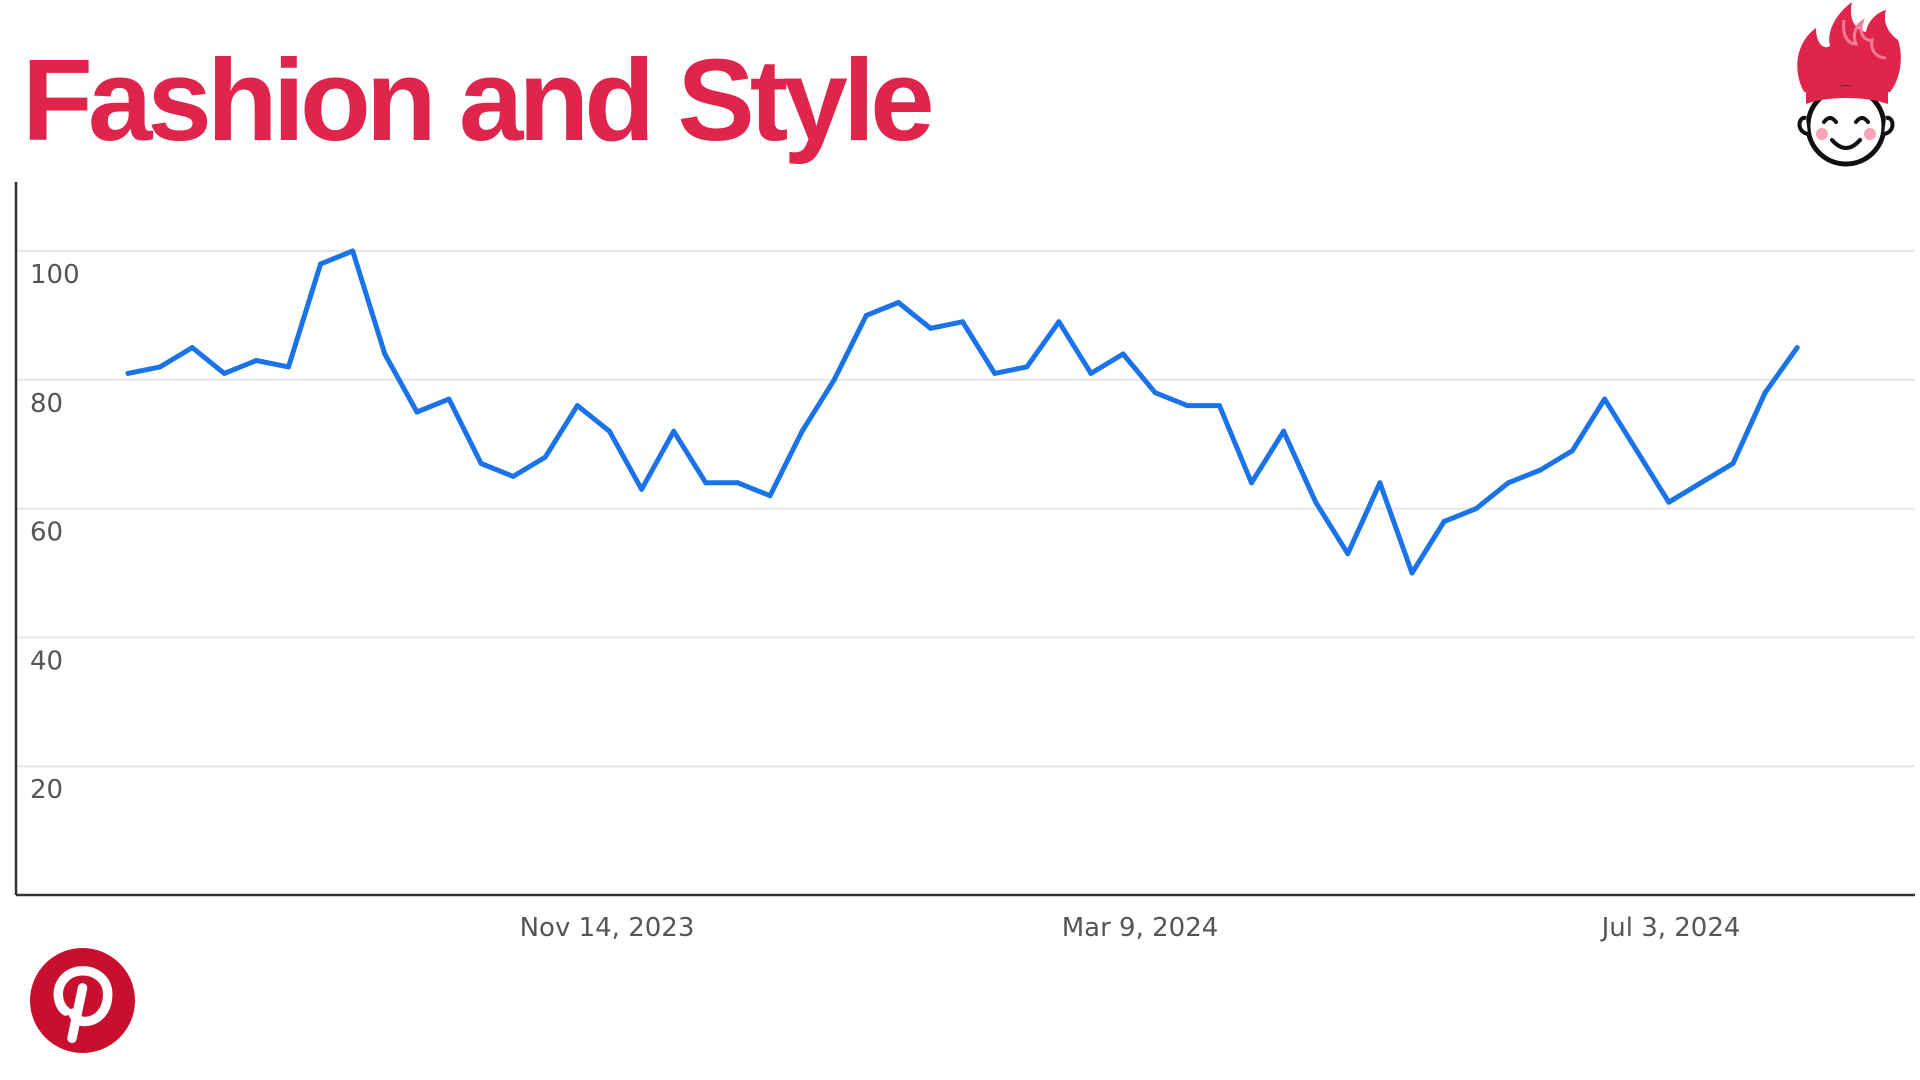 This screenshot has height=1080, width=1920. Describe the element at coordinates (1849, 84) in the screenshot. I see `flame-hair-smiley-logo-icon` at that location.